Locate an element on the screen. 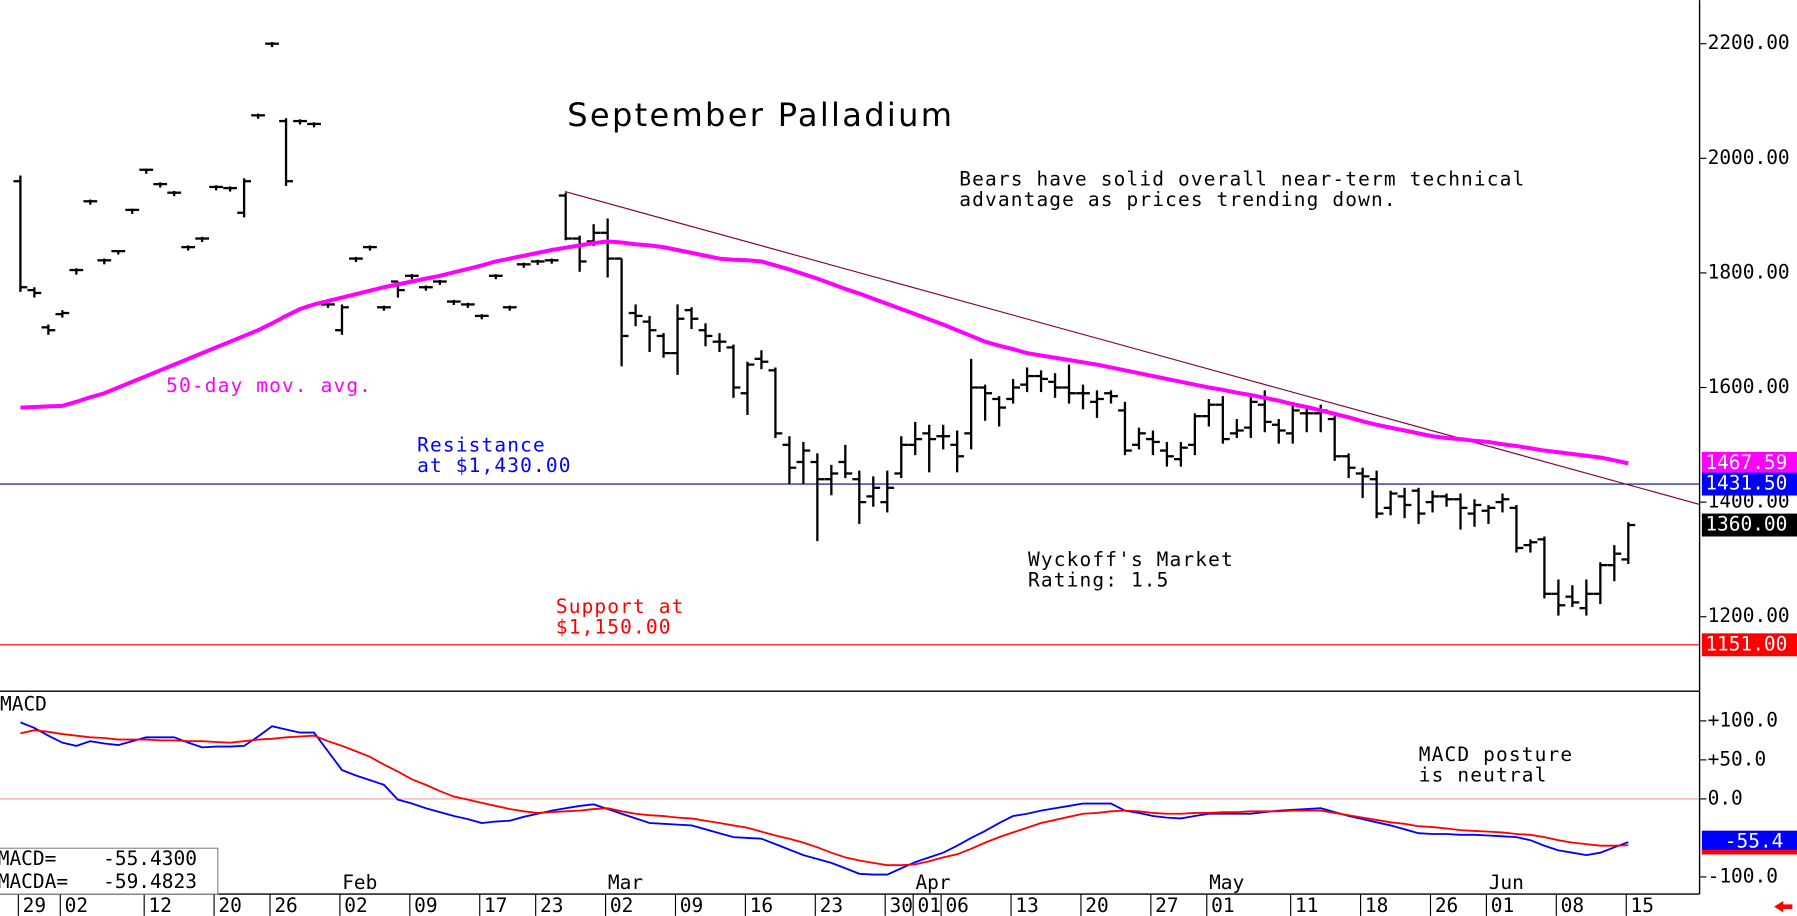  readout-value: -55.4300 is located at coordinates (150, 858).